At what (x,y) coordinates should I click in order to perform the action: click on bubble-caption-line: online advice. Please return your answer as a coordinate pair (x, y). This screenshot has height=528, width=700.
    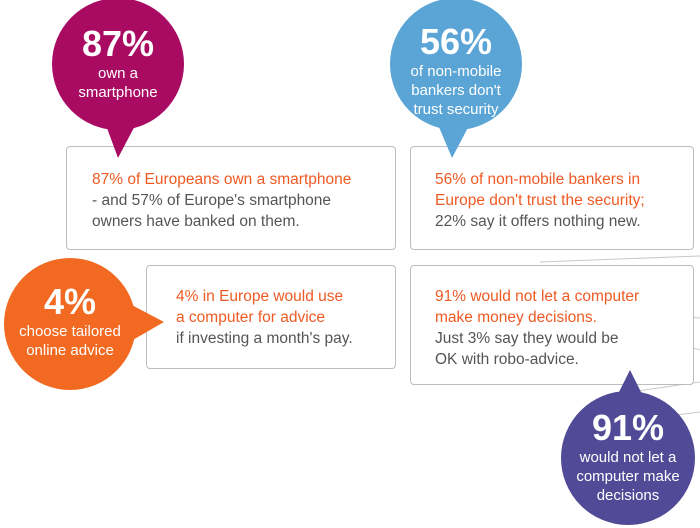
    Looking at the image, I should click on (70, 350).